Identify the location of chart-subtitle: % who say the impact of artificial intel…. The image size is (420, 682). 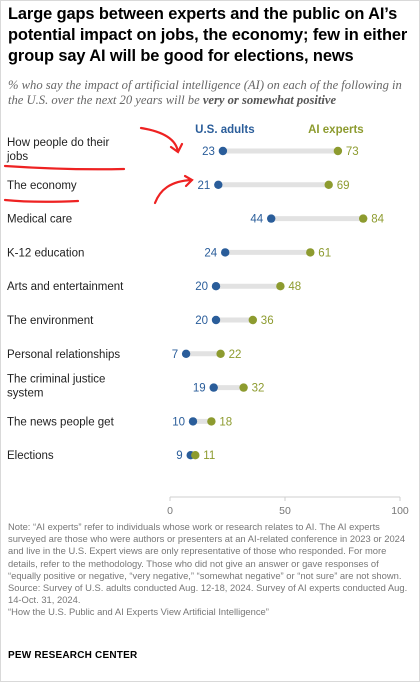
(210, 93).